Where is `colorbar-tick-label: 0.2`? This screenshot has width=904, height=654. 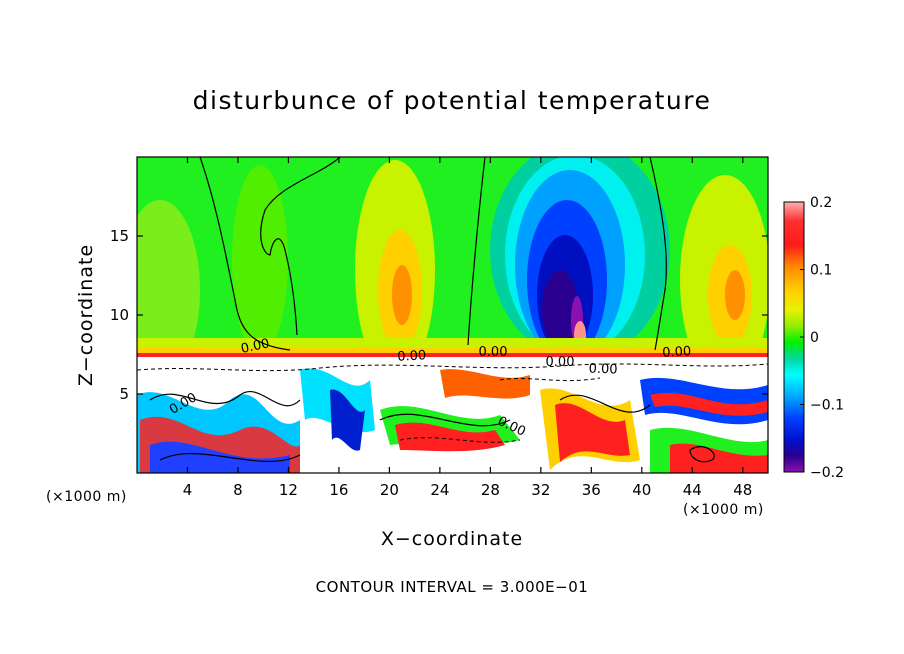 colorbar-tick-label: 0.2 is located at coordinates (821, 203).